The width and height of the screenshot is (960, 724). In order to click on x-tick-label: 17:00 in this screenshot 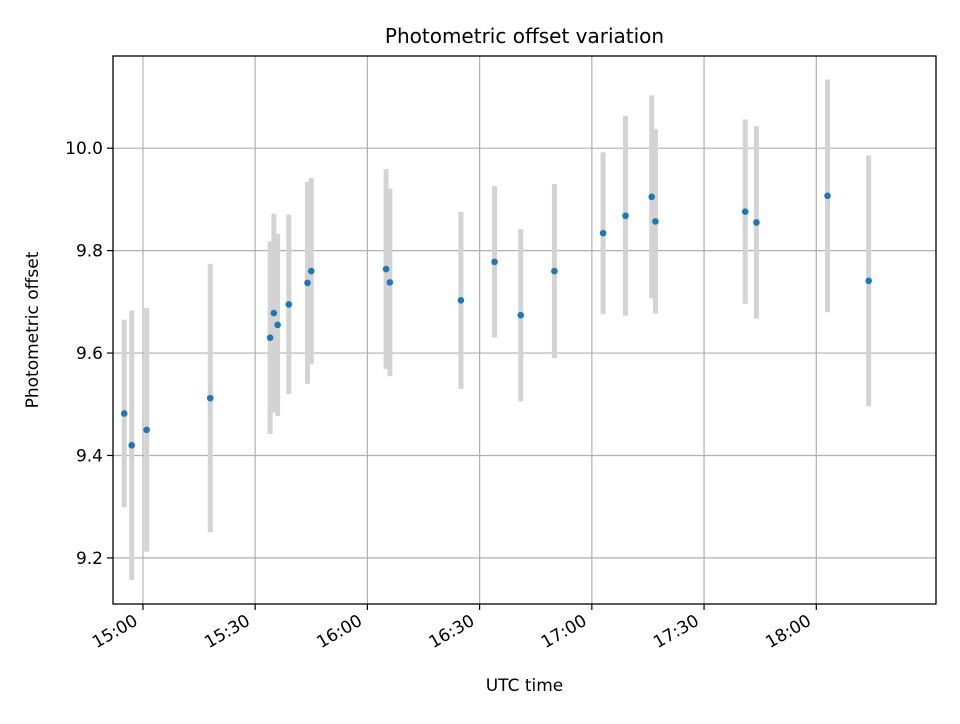, I will do `click(564, 632)`.